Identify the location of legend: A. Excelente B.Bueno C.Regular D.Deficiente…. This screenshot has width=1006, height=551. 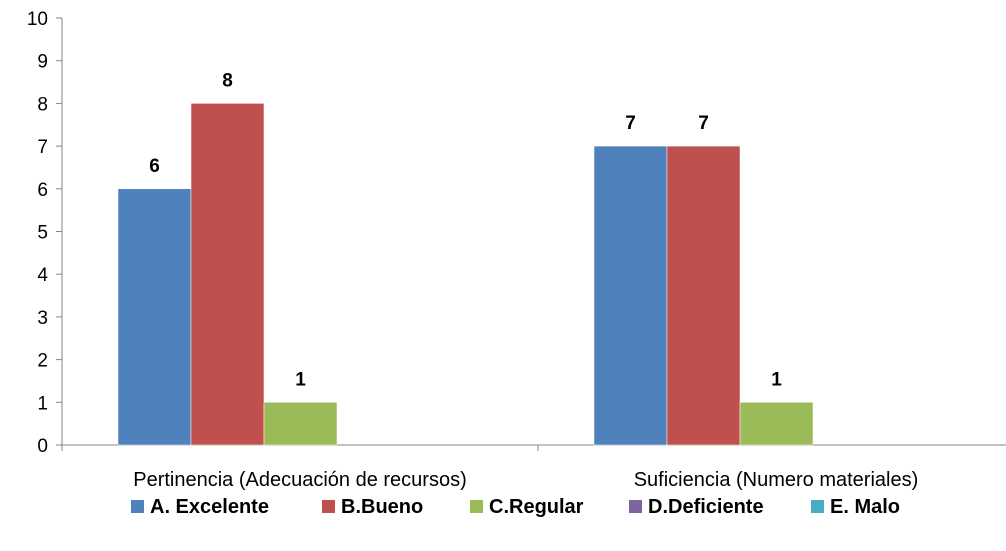
(515, 507).